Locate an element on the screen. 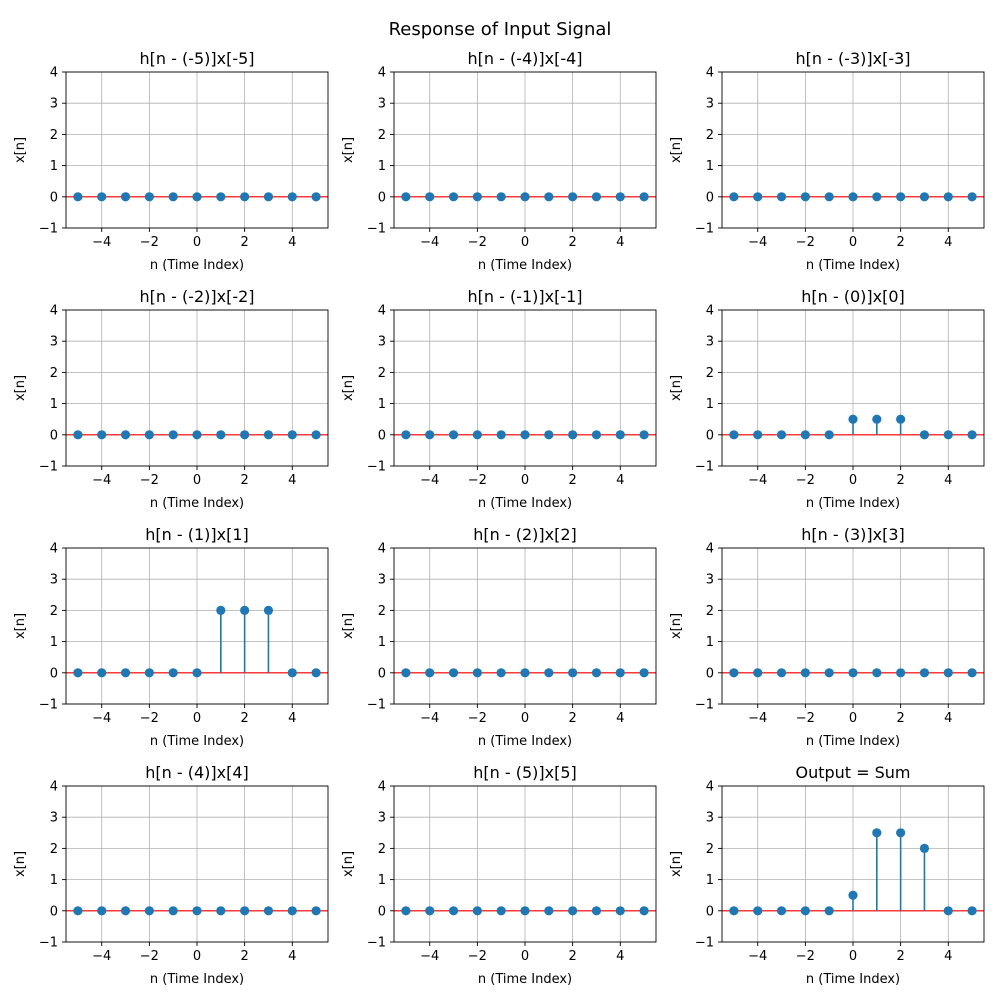  y-tick-label: −1 is located at coordinates (704, 943).